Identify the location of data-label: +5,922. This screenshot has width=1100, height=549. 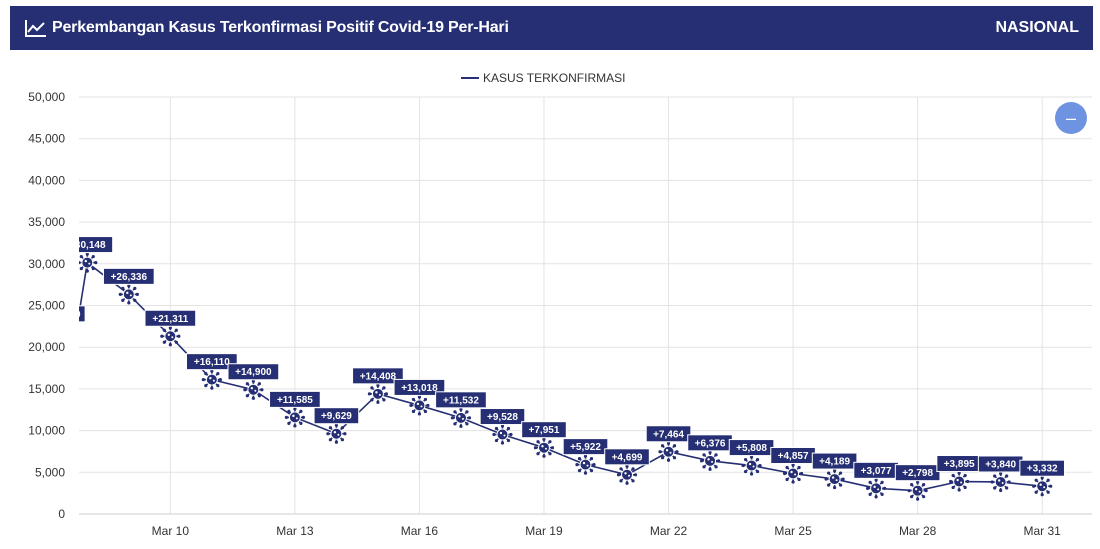
(585, 447).